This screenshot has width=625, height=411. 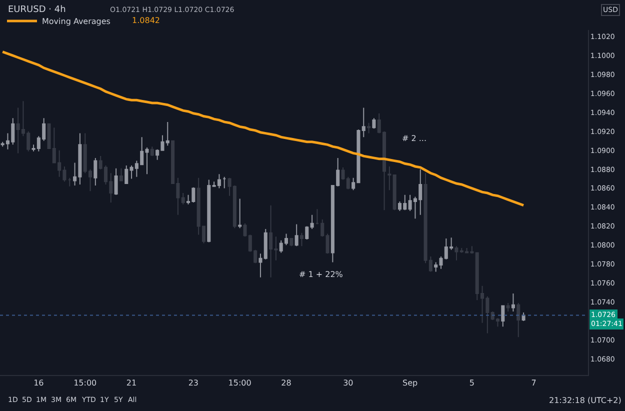 I want to click on x-tick-label: Sep, so click(x=410, y=383).